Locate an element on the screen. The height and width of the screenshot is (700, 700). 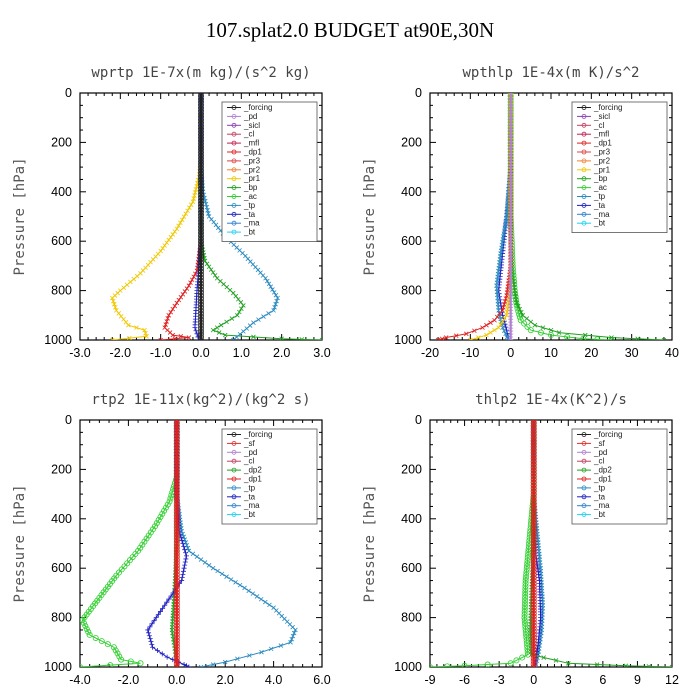
y-tick-label: 800 is located at coordinates (411, 618).